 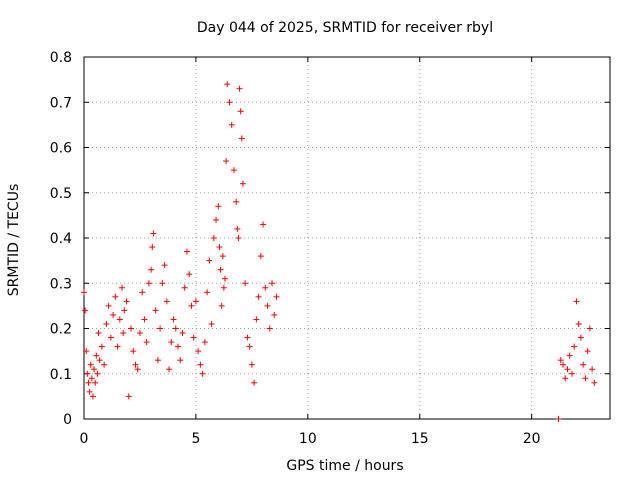 I want to click on y-tick-label: 0.8, so click(x=61, y=58).